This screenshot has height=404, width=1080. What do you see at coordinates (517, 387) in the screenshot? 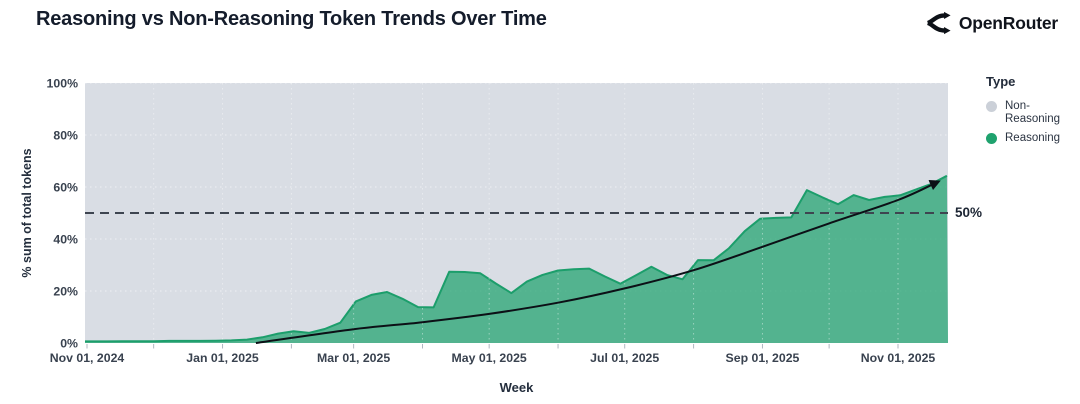
I see `x-axis-title: Week` at bounding box center [517, 387].